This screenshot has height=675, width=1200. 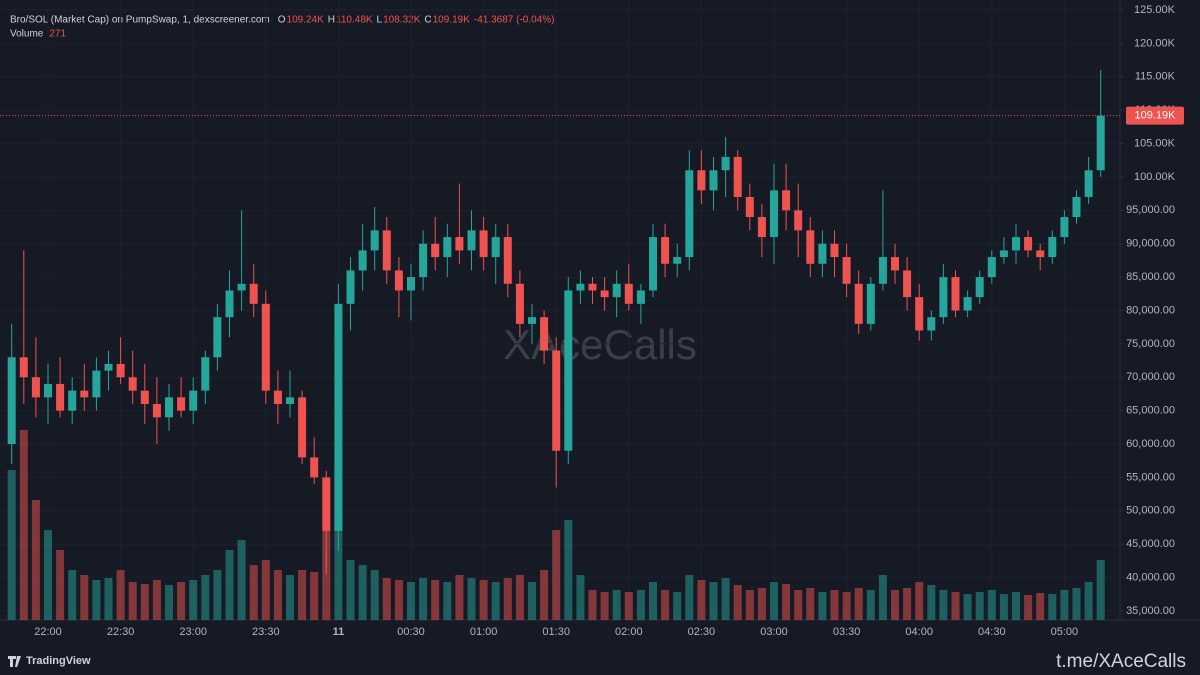 I want to click on x-tick-label: 23:30, so click(x=266, y=632).